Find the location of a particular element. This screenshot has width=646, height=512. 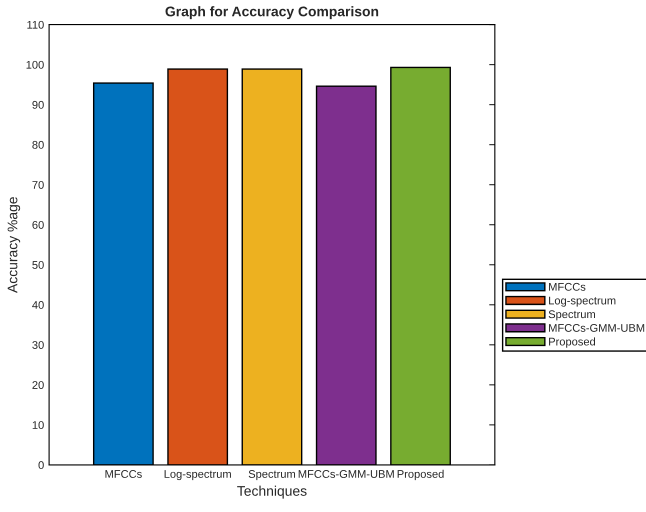

x-tick-label: MFCCs is located at coordinates (123, 474).